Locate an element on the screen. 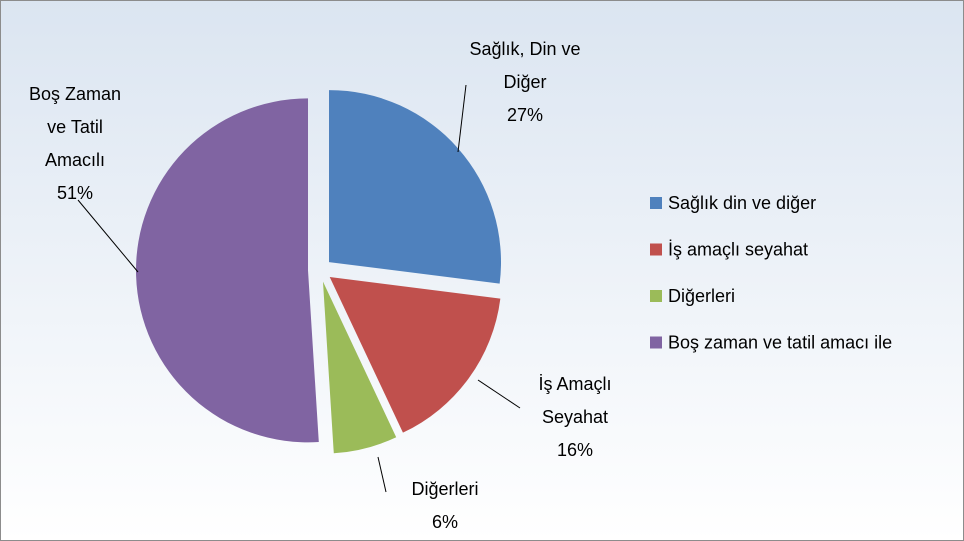  data-value-label: 27% is located at coordinates (525, 115).